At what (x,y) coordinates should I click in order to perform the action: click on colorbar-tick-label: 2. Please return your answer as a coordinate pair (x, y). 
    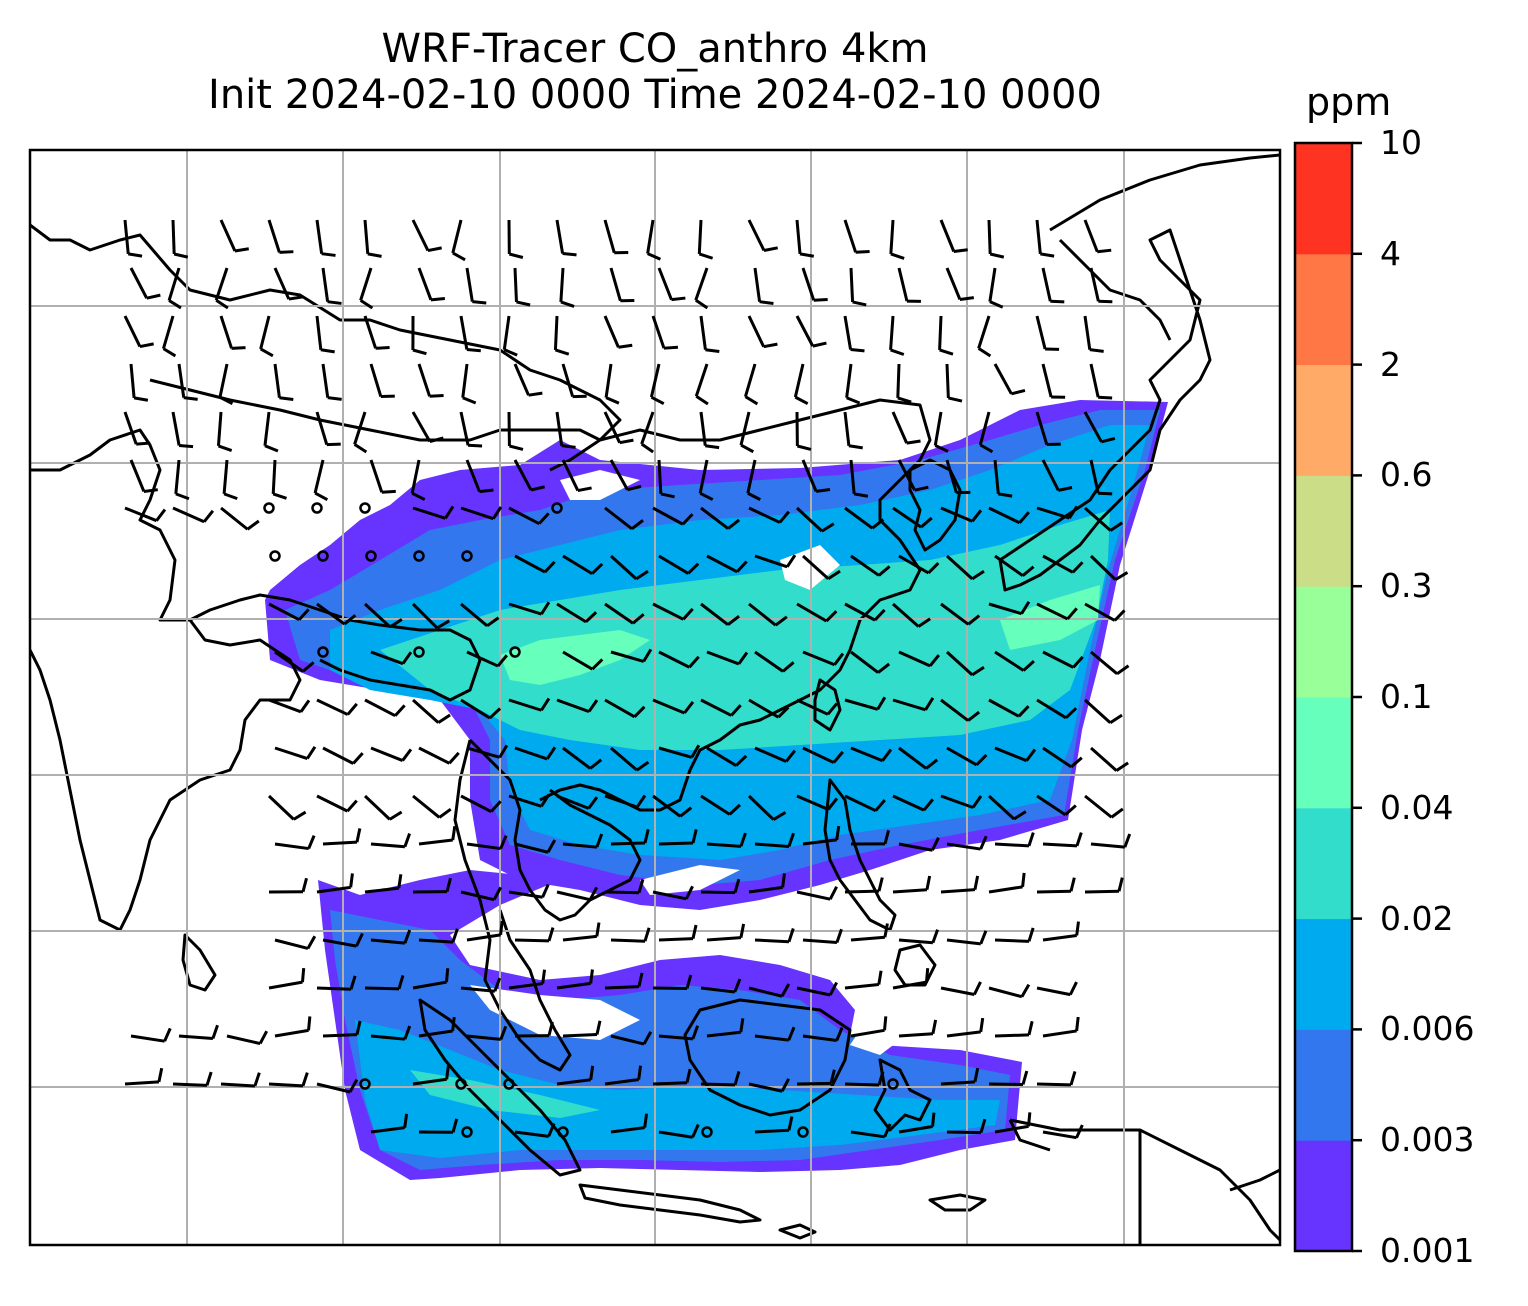
    Looking at the image, I should click on (1390, 364).